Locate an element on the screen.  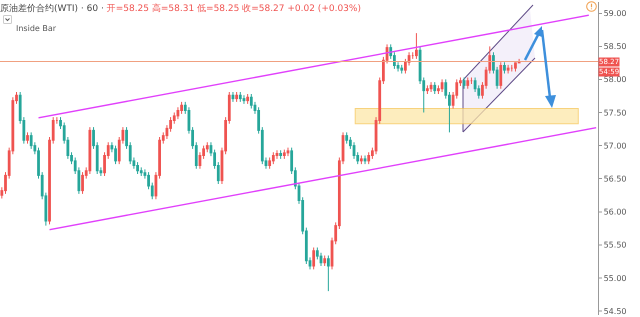
y-tick-label: 55.50 is located at coordinates (615, 245).